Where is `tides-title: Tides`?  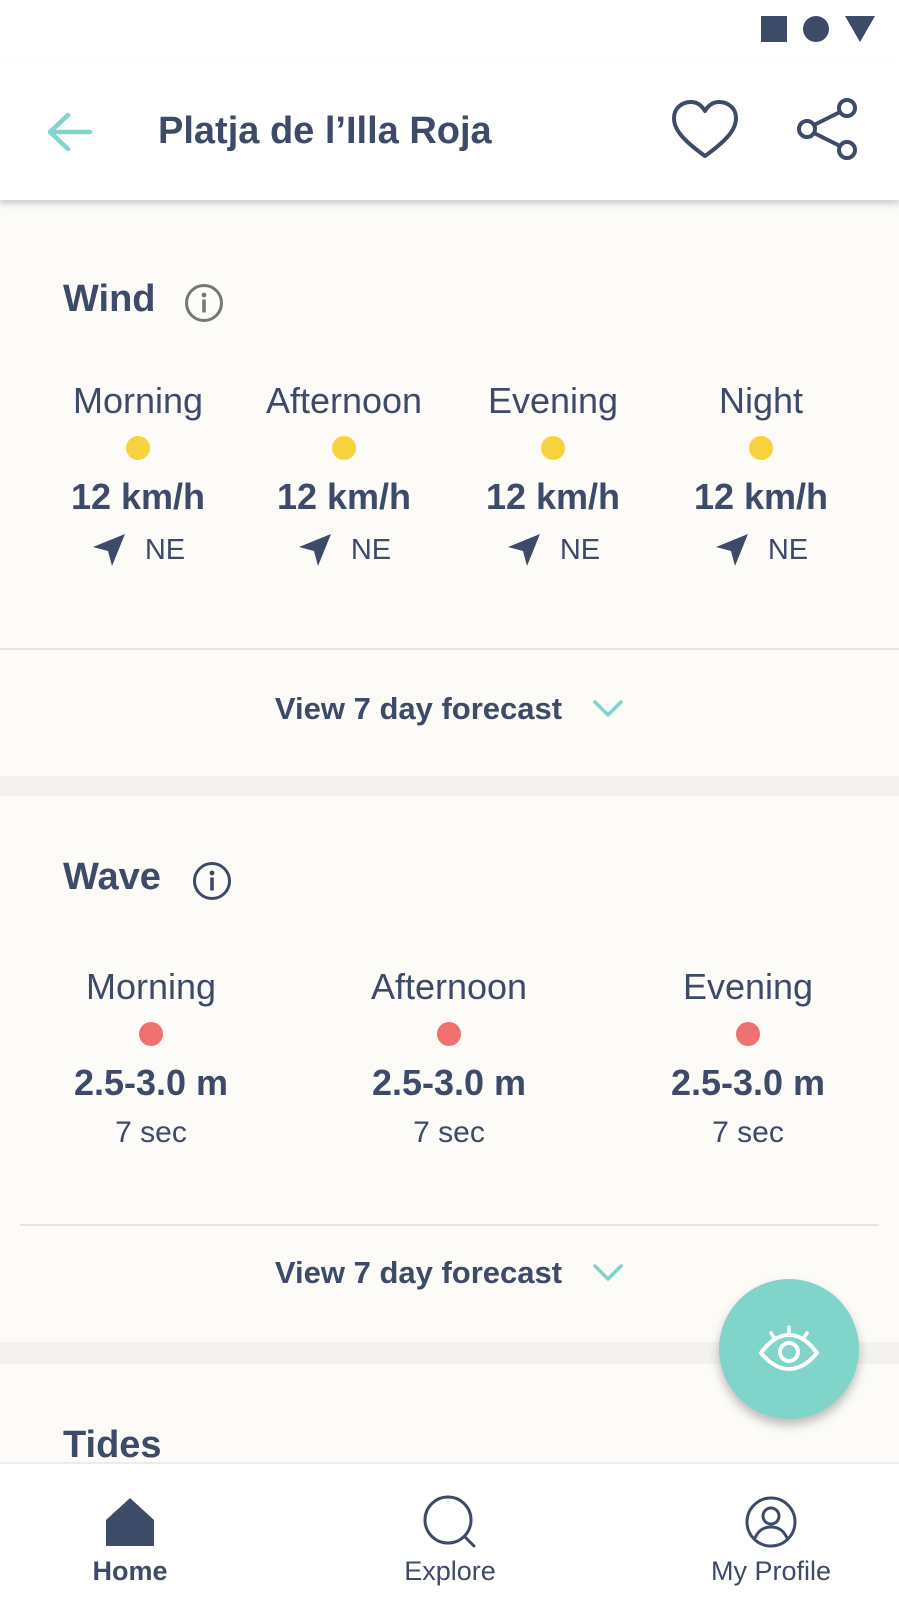
tides-title: Tides is located at coordinates (112, 1445).